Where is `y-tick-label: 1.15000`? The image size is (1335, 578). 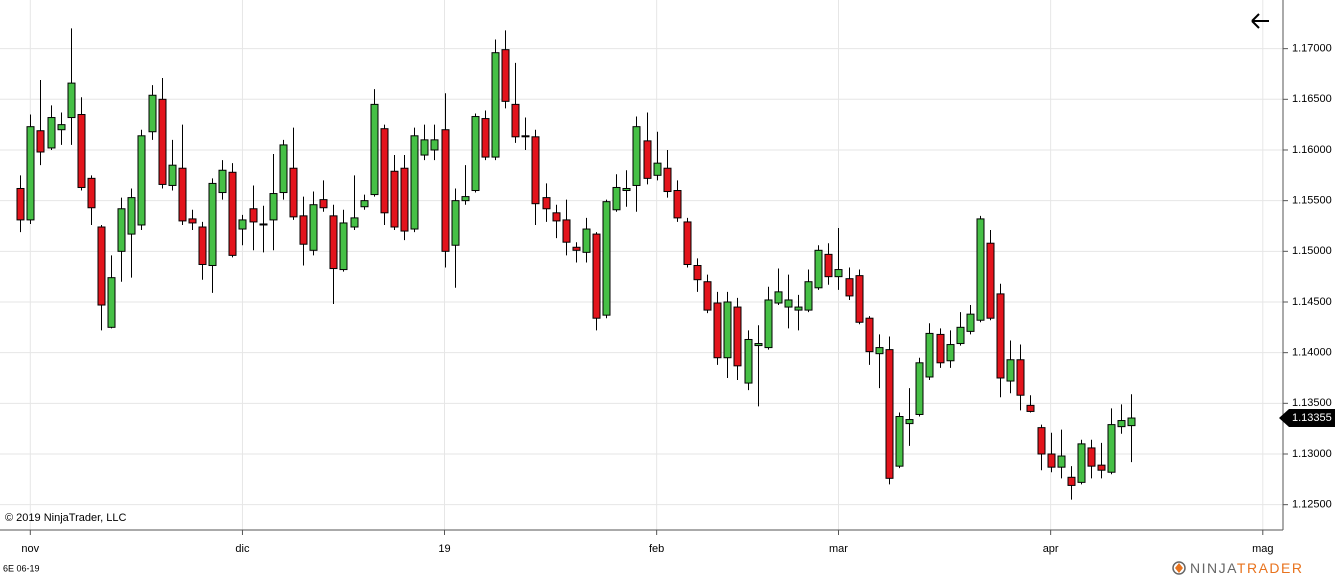 y-tick-label: 1.15000 is located at coordinates (1312, 251).